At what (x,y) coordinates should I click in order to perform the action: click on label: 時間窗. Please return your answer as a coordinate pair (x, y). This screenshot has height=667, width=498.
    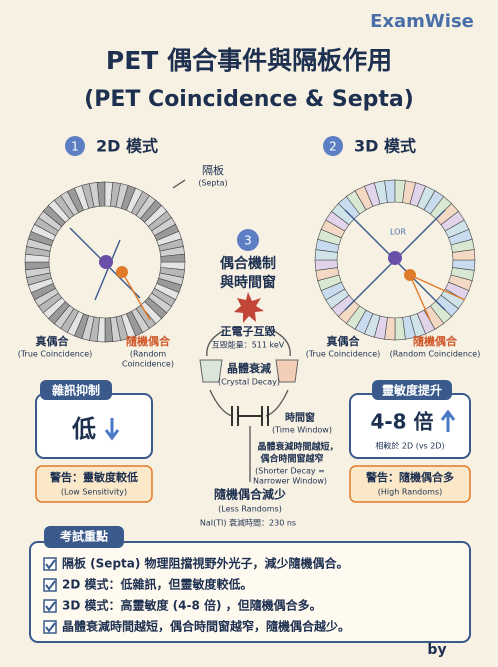
    Looking at the image, I should click on (300, 417).